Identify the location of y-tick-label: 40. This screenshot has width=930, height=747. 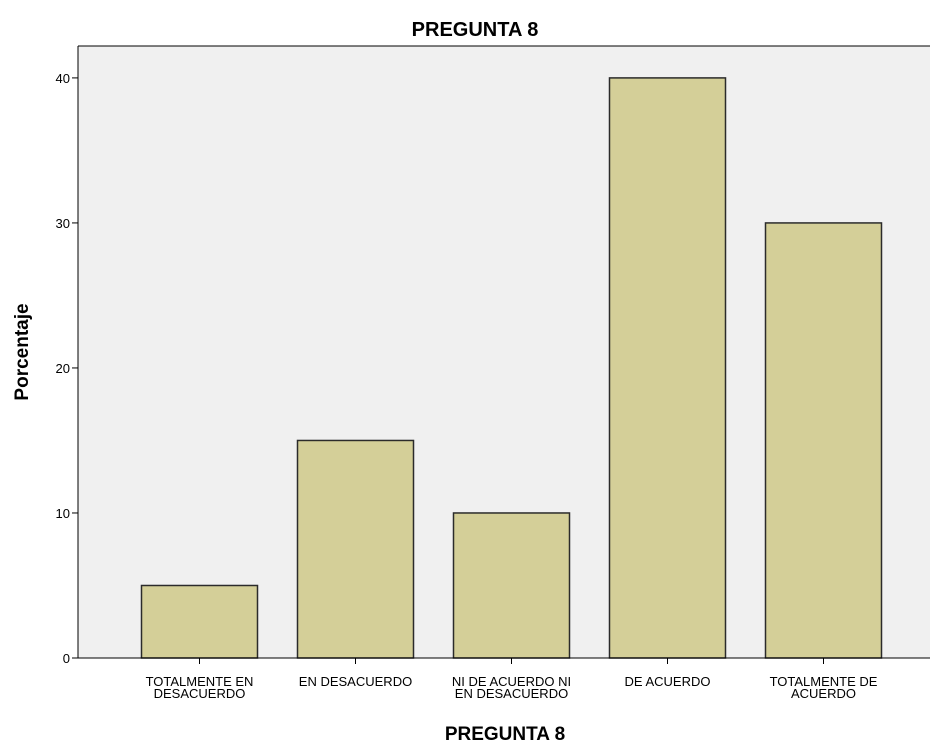
(63, 78).